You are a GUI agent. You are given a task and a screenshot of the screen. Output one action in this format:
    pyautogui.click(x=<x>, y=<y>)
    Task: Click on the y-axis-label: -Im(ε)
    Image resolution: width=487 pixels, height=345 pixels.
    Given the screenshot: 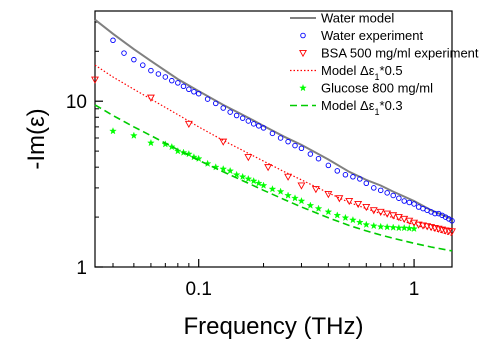 What is the action you would take?
    pyautogui.click(x=36, y=138)
    